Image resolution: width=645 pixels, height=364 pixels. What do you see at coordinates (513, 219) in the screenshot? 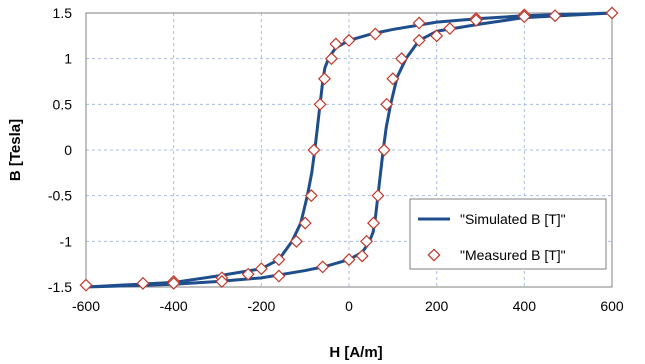
I see `legend-simulated-label: "Simulated B [T]"` at bounding box center [513, 219].